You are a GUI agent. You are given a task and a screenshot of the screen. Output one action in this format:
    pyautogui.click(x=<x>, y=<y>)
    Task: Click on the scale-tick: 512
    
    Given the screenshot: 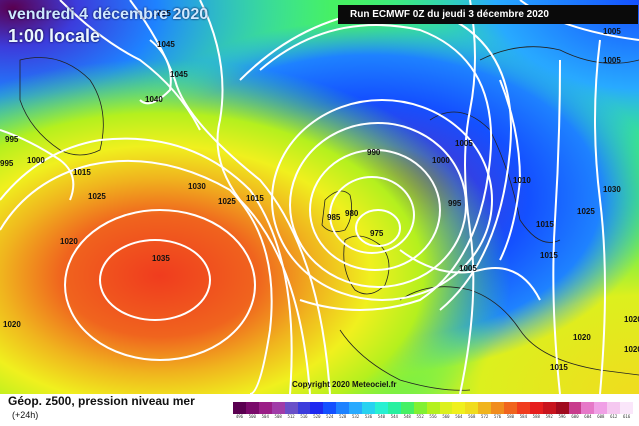 What is the action you would take?
    pyautogui.click(x=291, y=416)
    